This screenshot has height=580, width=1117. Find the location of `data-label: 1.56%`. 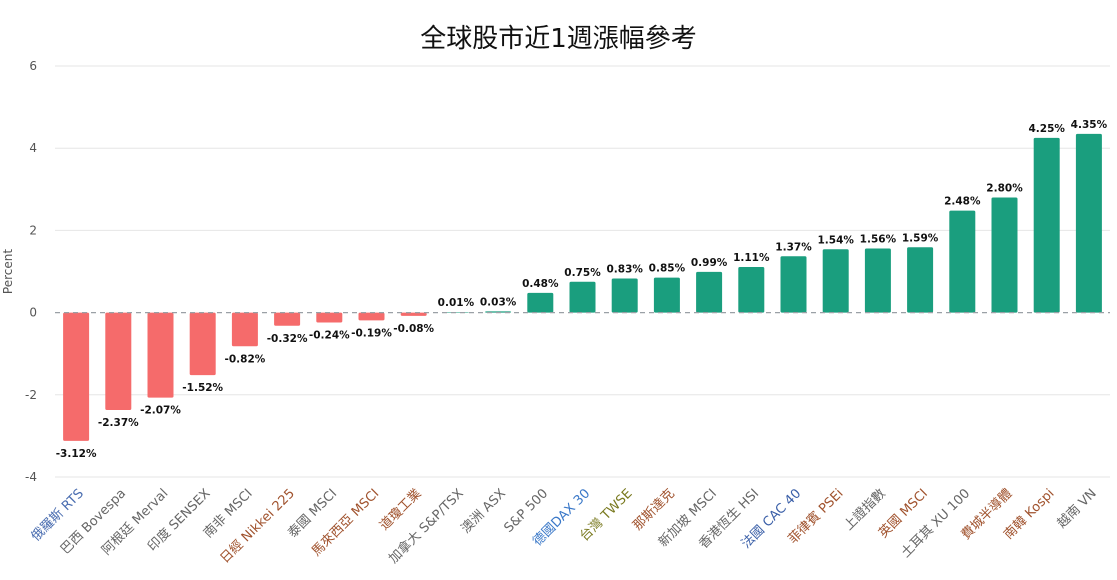

data-label: 1.56% is located at coordinates (878, 239).